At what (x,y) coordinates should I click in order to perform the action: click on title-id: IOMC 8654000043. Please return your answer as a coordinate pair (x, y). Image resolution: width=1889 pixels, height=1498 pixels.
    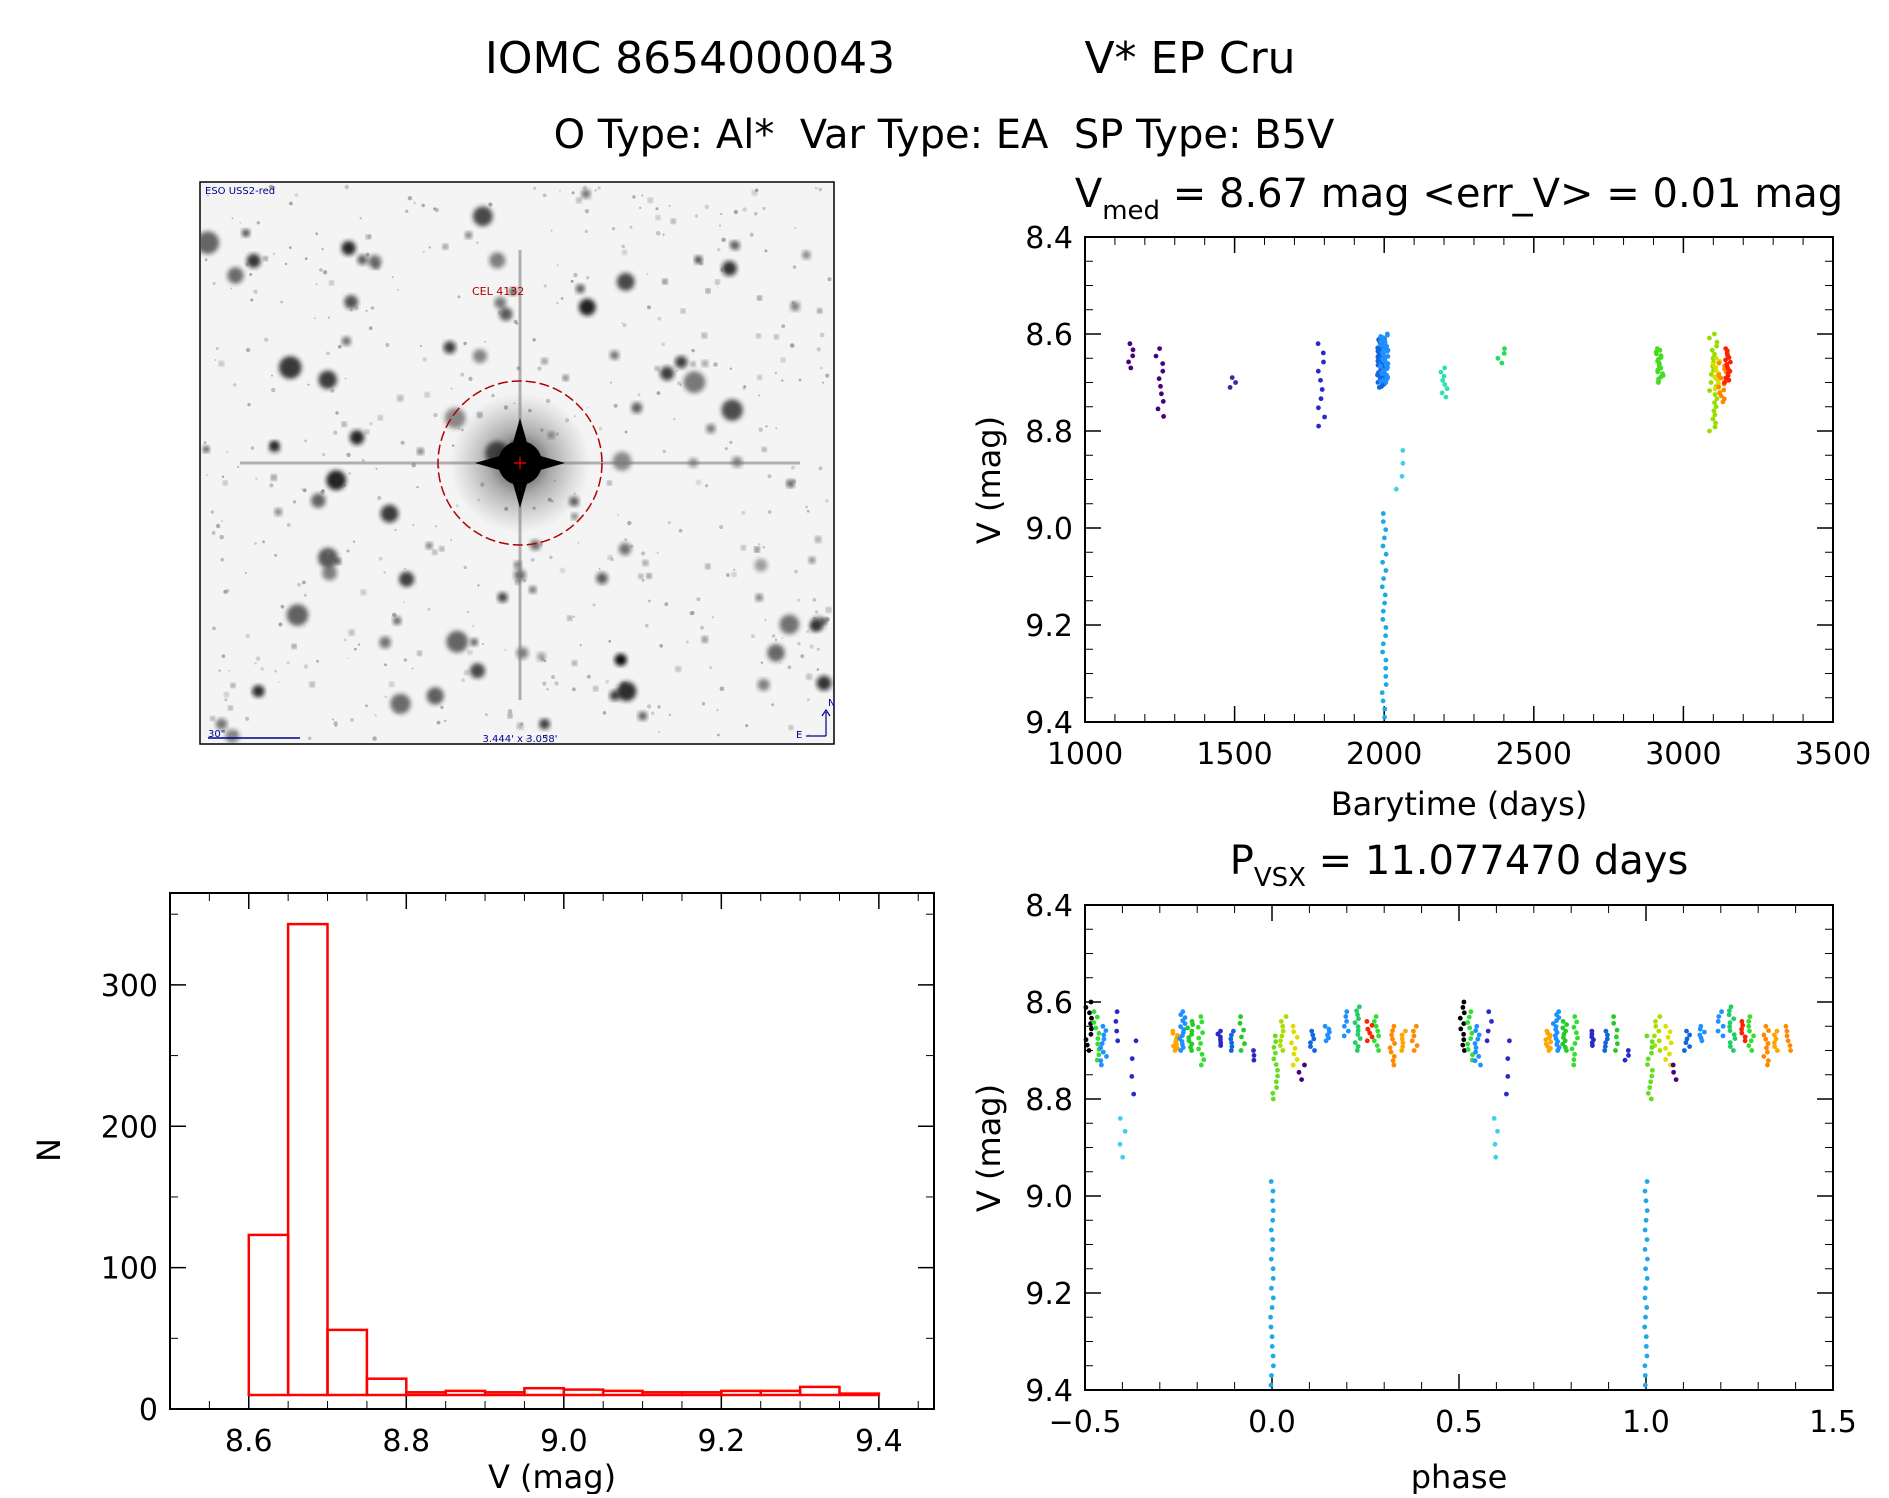
    Looking at the image, I should click on (690, 58).